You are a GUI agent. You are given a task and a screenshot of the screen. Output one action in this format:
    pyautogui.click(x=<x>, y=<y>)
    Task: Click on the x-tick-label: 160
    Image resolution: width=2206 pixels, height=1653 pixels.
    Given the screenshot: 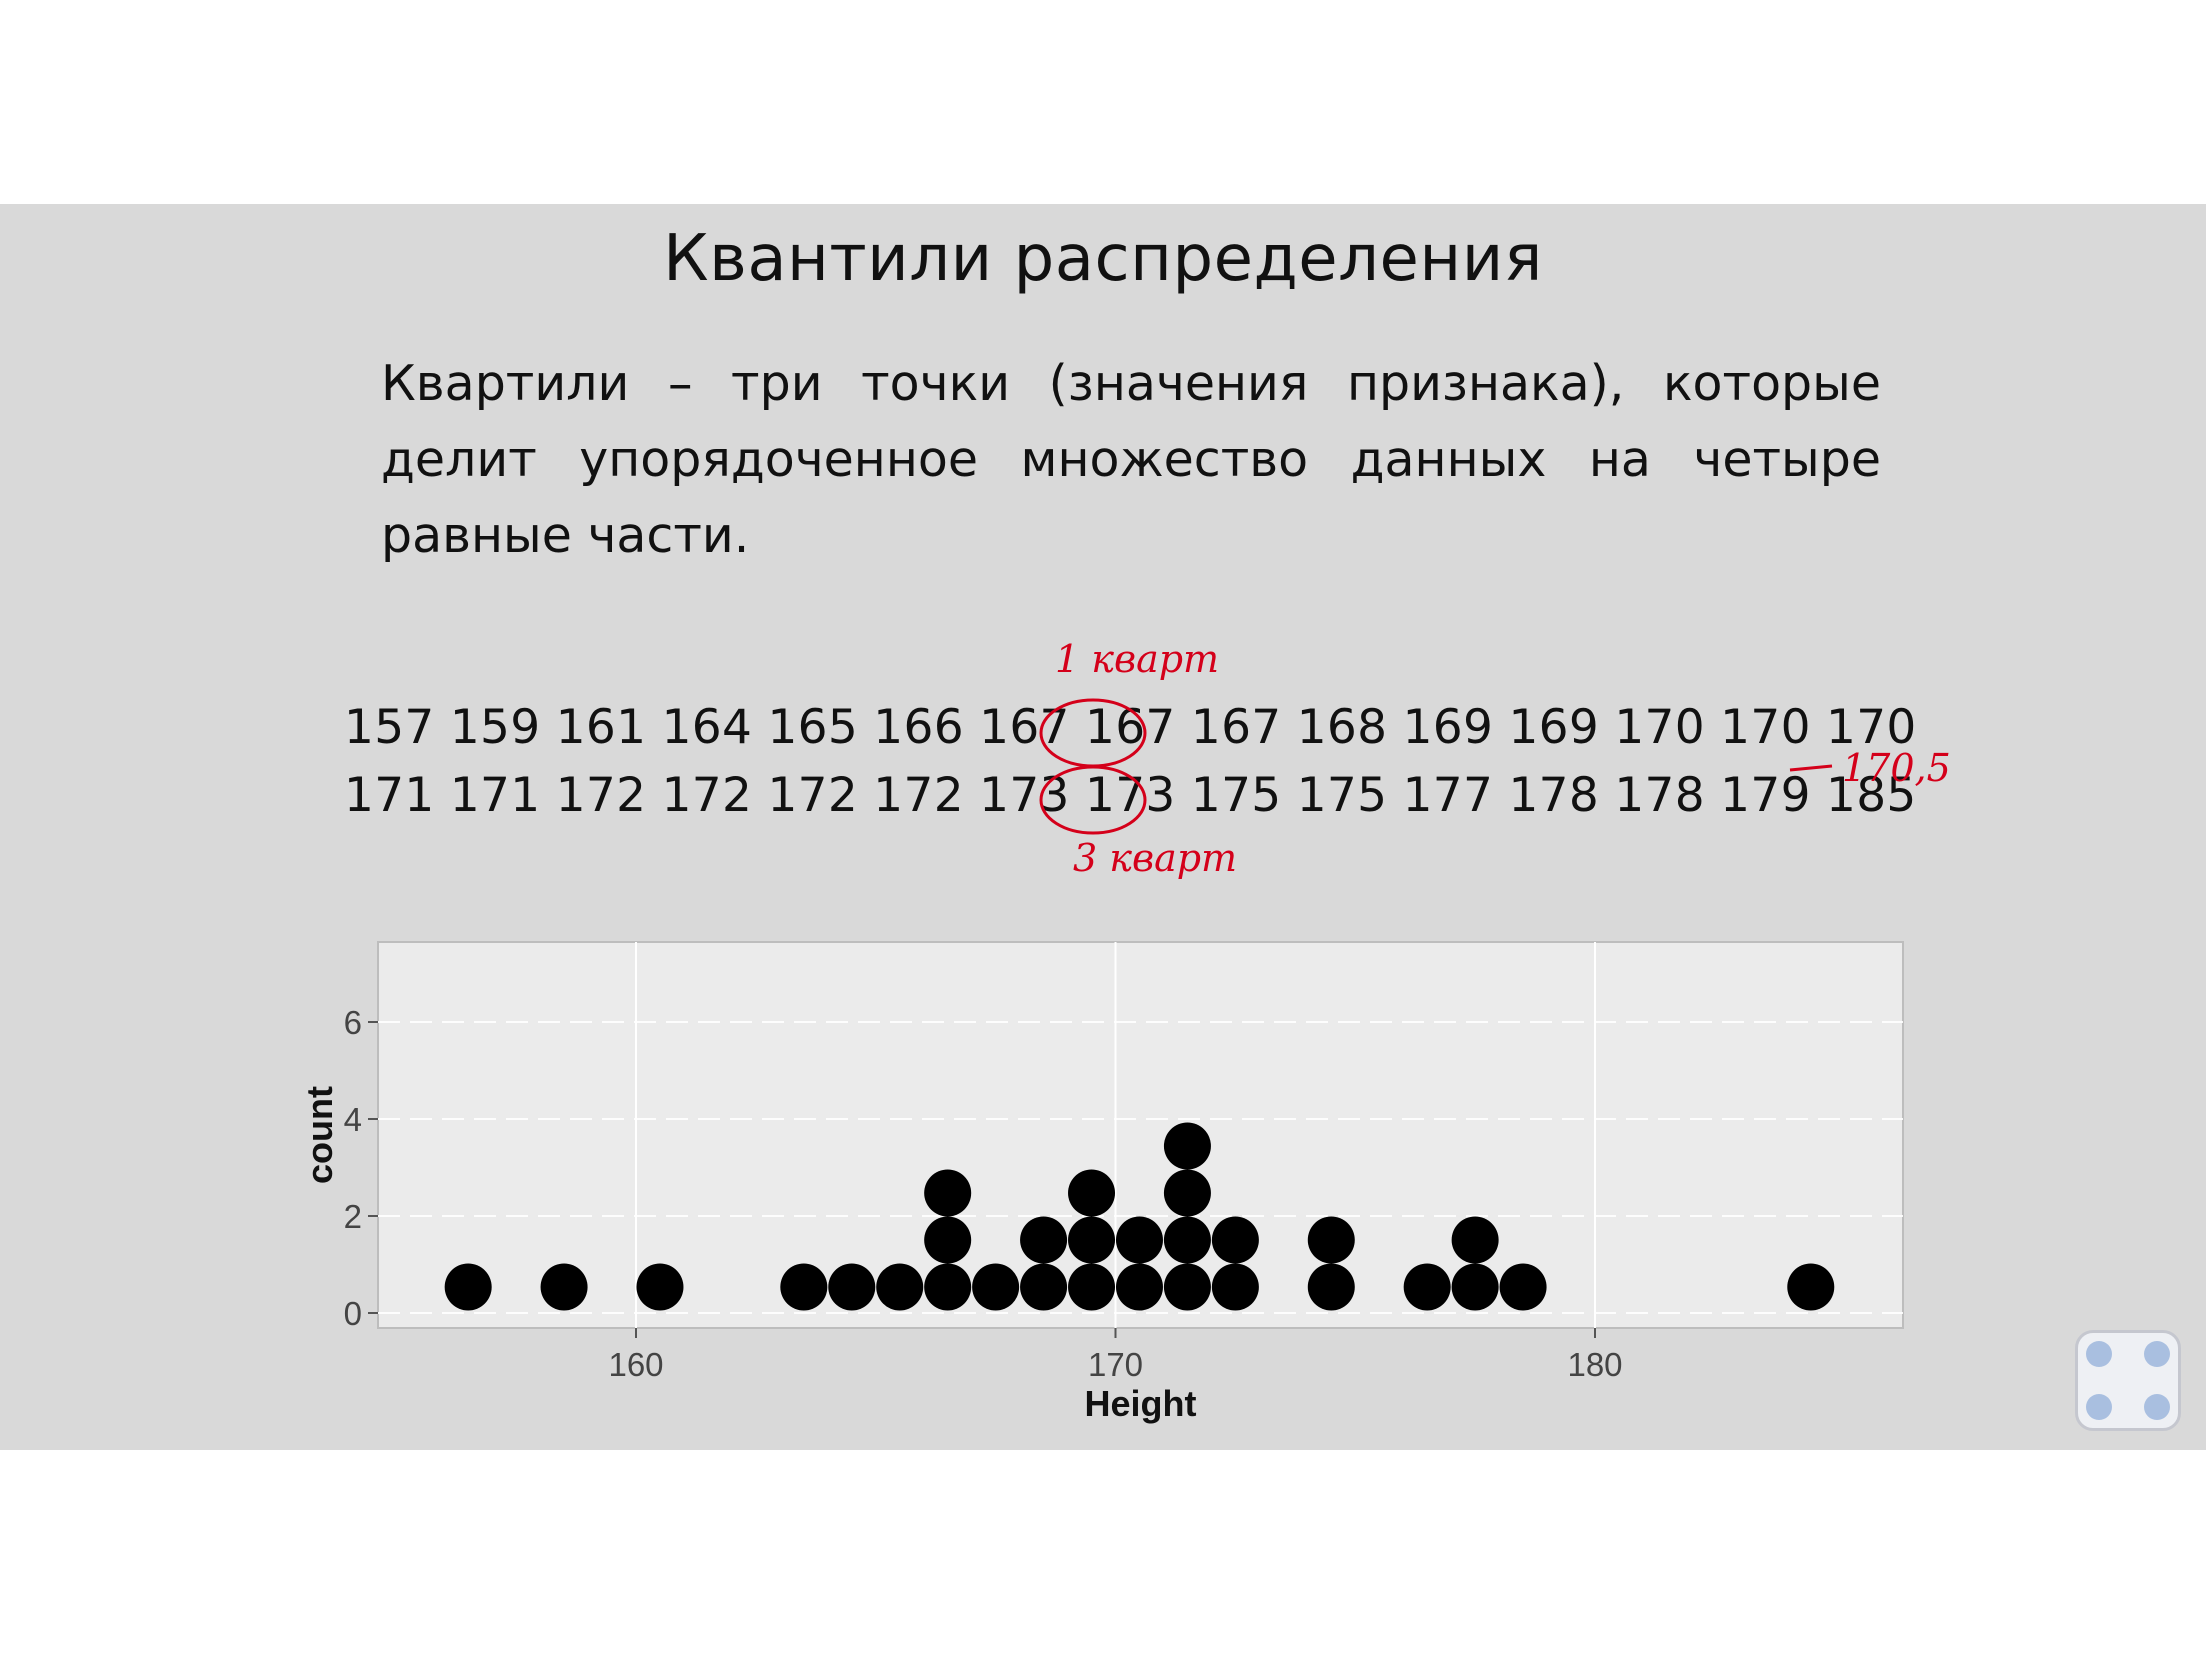 What is the action you would take?
    pyautogui.click(x=635, y=1364)
    